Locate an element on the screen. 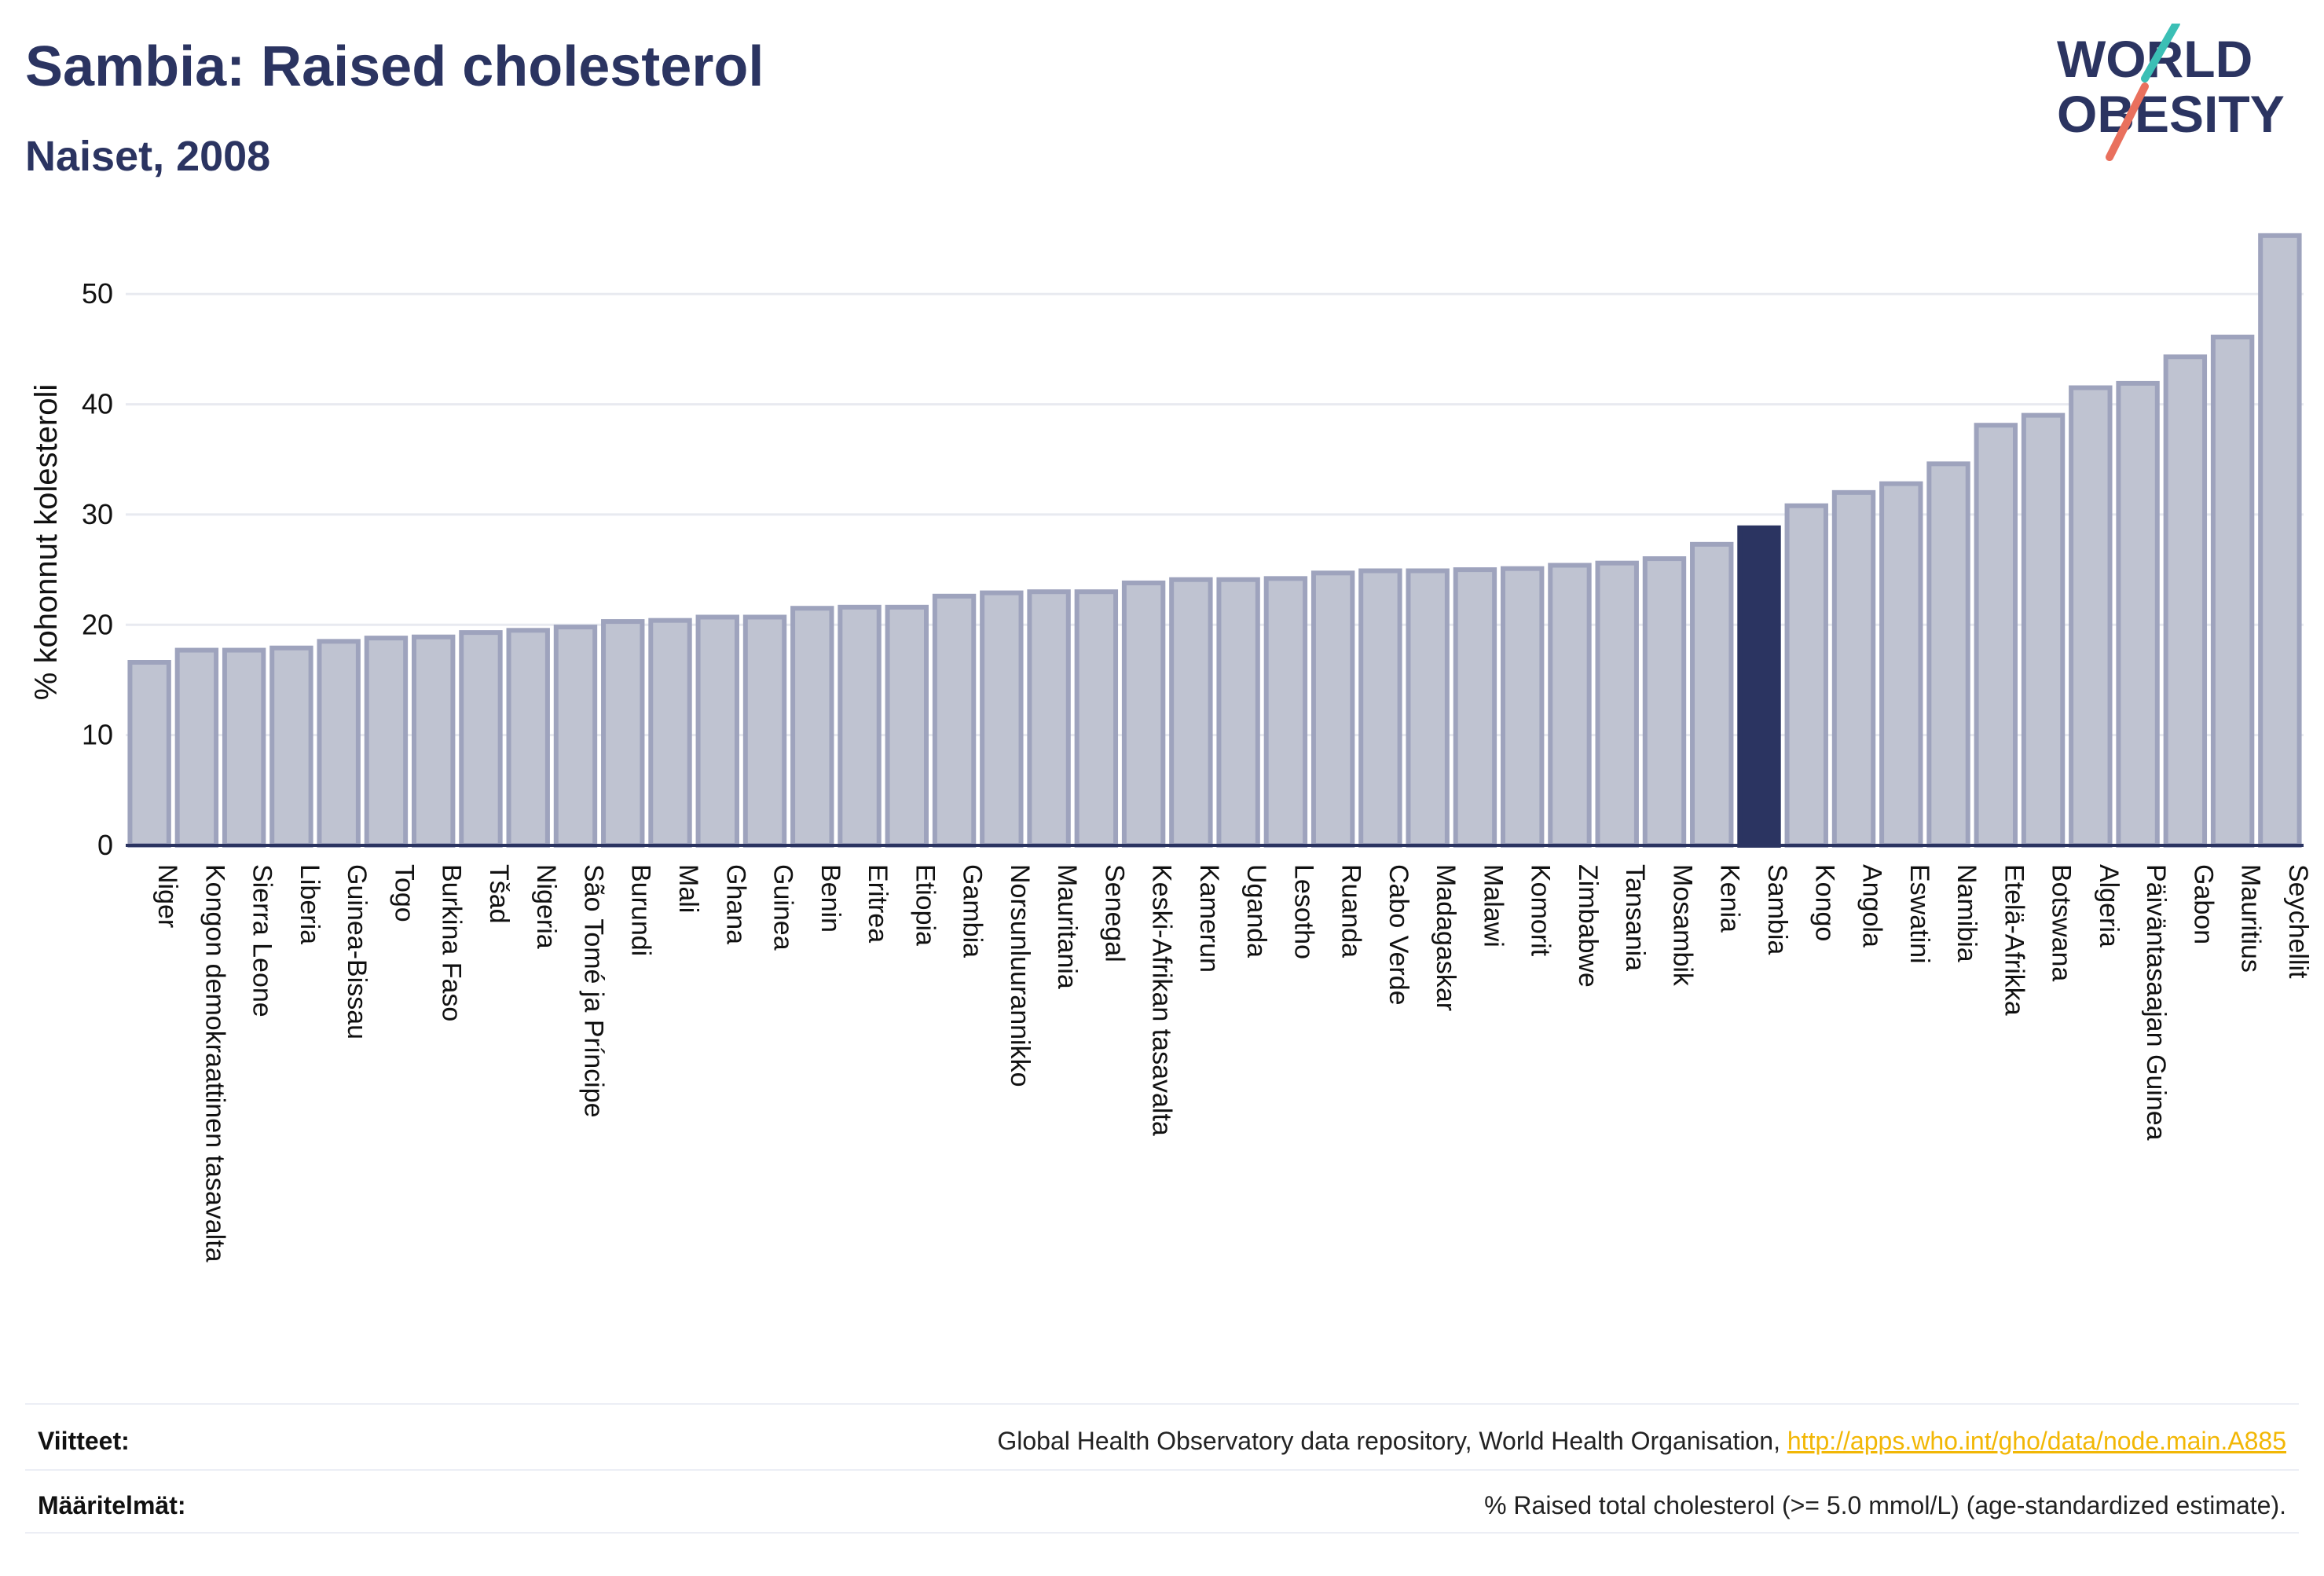  x-tick-label: Burundi is located at coordinates (641, 910).